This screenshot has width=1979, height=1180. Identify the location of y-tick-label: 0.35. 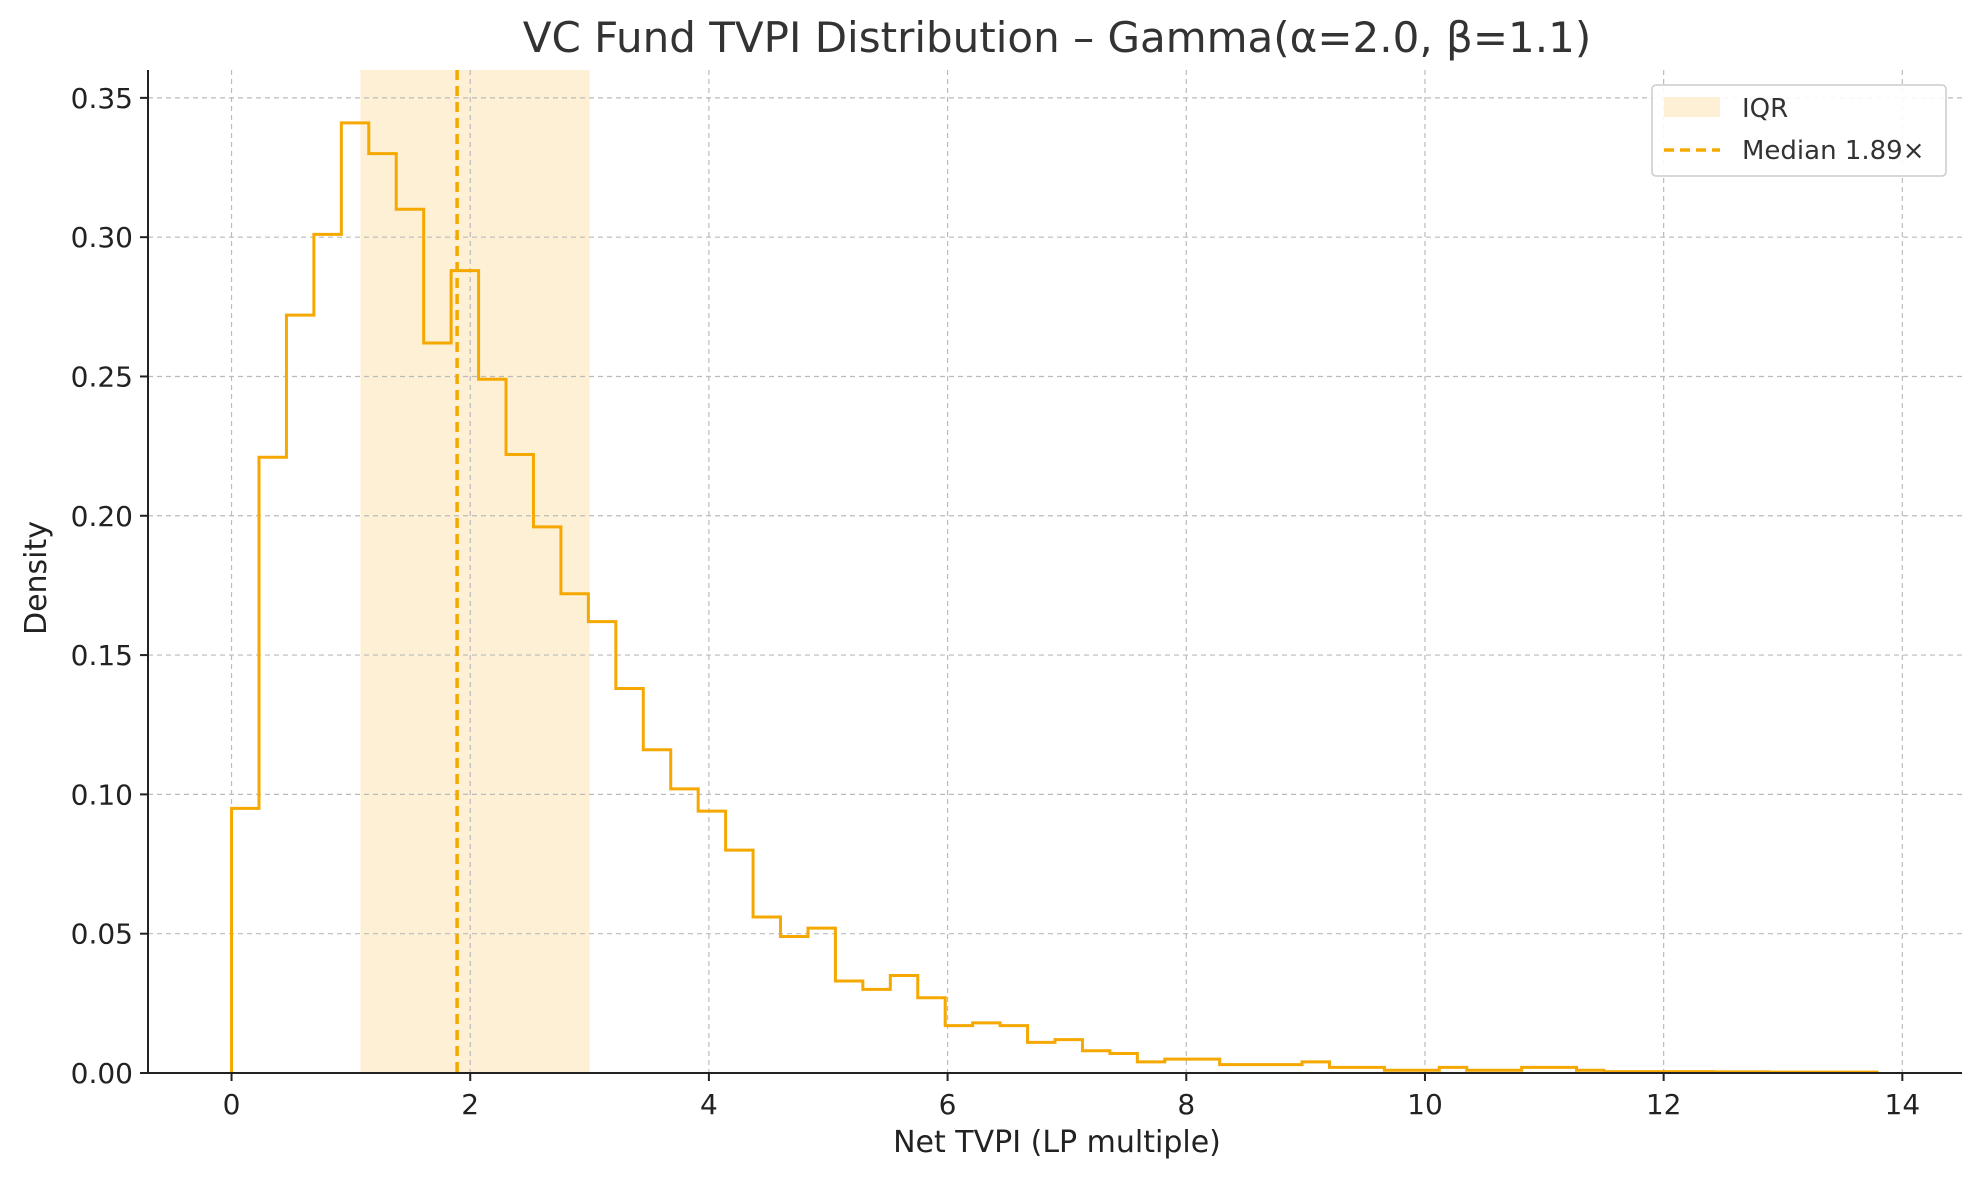
(102, 98).